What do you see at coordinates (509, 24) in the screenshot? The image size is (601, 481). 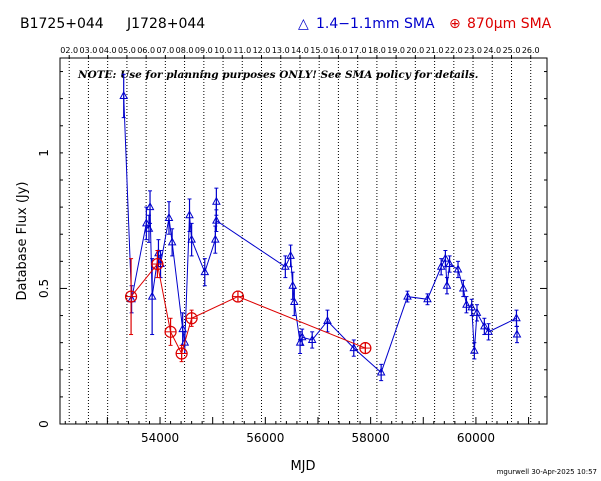 I see `legend-label-sma-870um: 870μm SMA` at bounding box center [509, 24].